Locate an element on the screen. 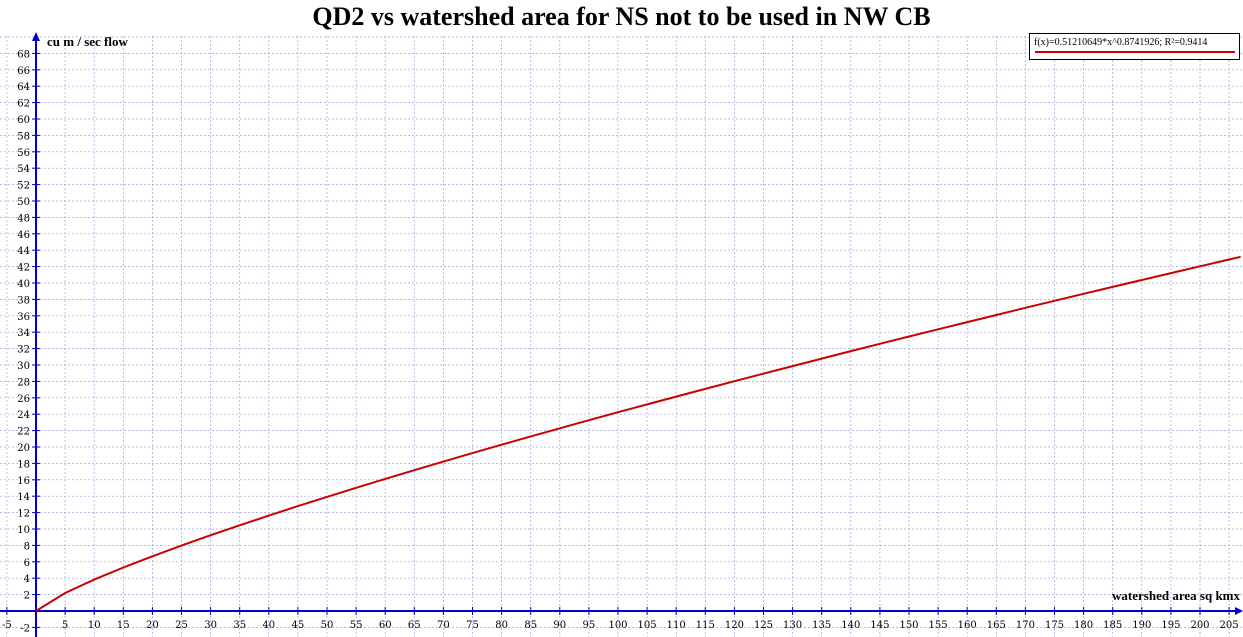 The height and width of the screenshot is (637, 1243). x-tick-label: 65 is located at coordinates (414, 625).